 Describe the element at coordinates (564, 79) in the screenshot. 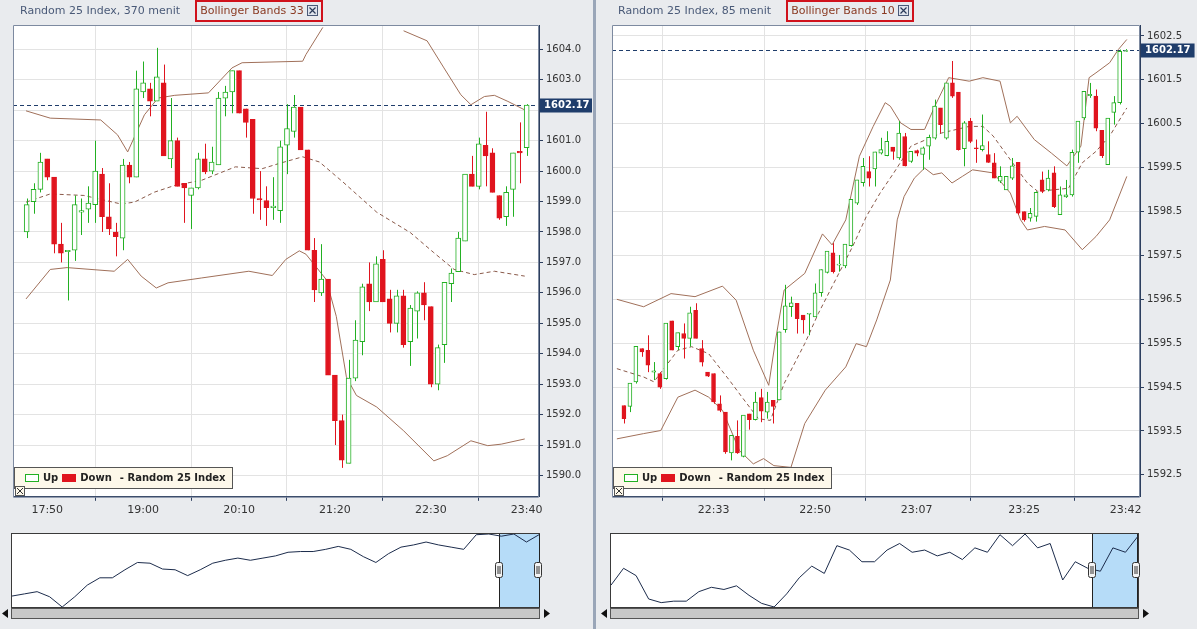

I see `y-tick-label: 1603.0` at that location.